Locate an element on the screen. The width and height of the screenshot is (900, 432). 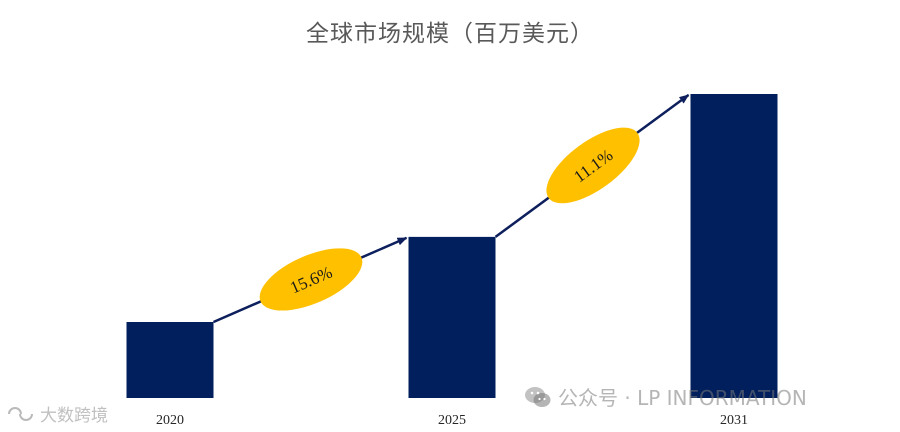
x-tick-label: 2025 is located at coordinates (452, 420).